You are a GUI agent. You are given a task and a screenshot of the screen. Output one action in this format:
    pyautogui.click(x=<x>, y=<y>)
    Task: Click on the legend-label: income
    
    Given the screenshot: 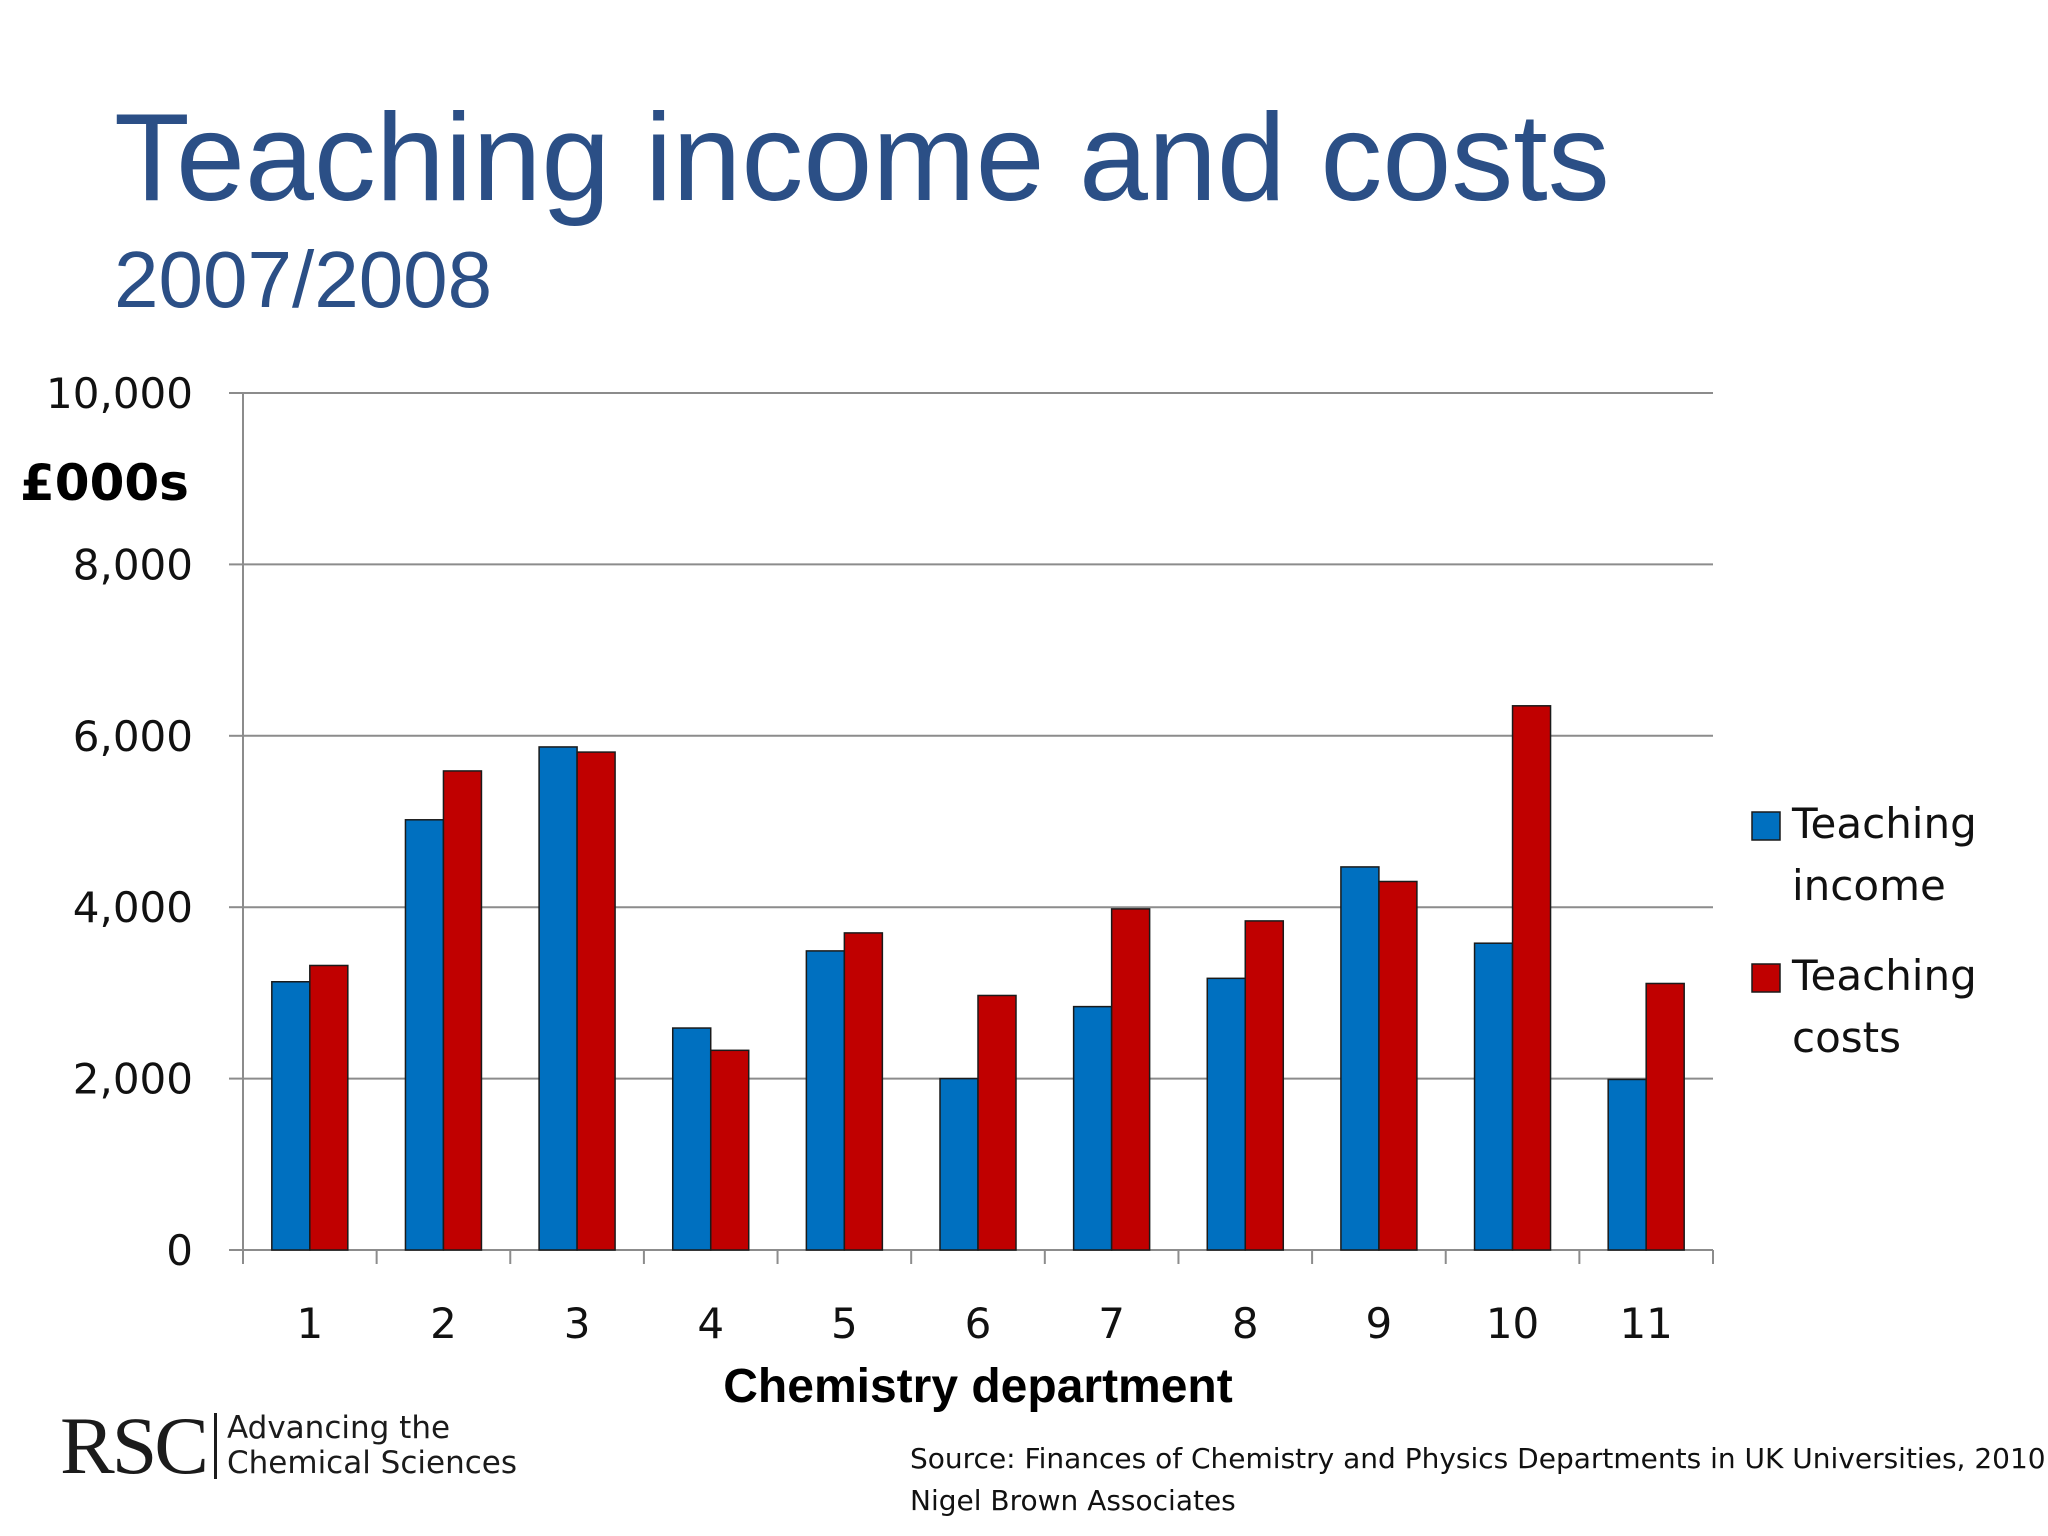 What is the action you would take?
    pyautogui.click(x=1869, y=885)
    